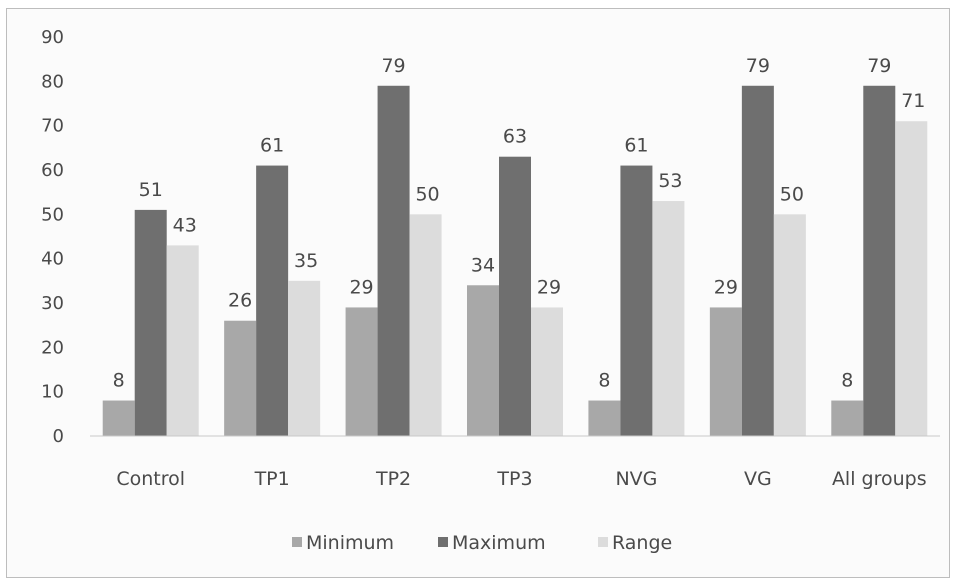 The image size is (960, 586). Describe the element at coordinates (306, 261) in the screenshot. I see `data-label: 35` at that location.